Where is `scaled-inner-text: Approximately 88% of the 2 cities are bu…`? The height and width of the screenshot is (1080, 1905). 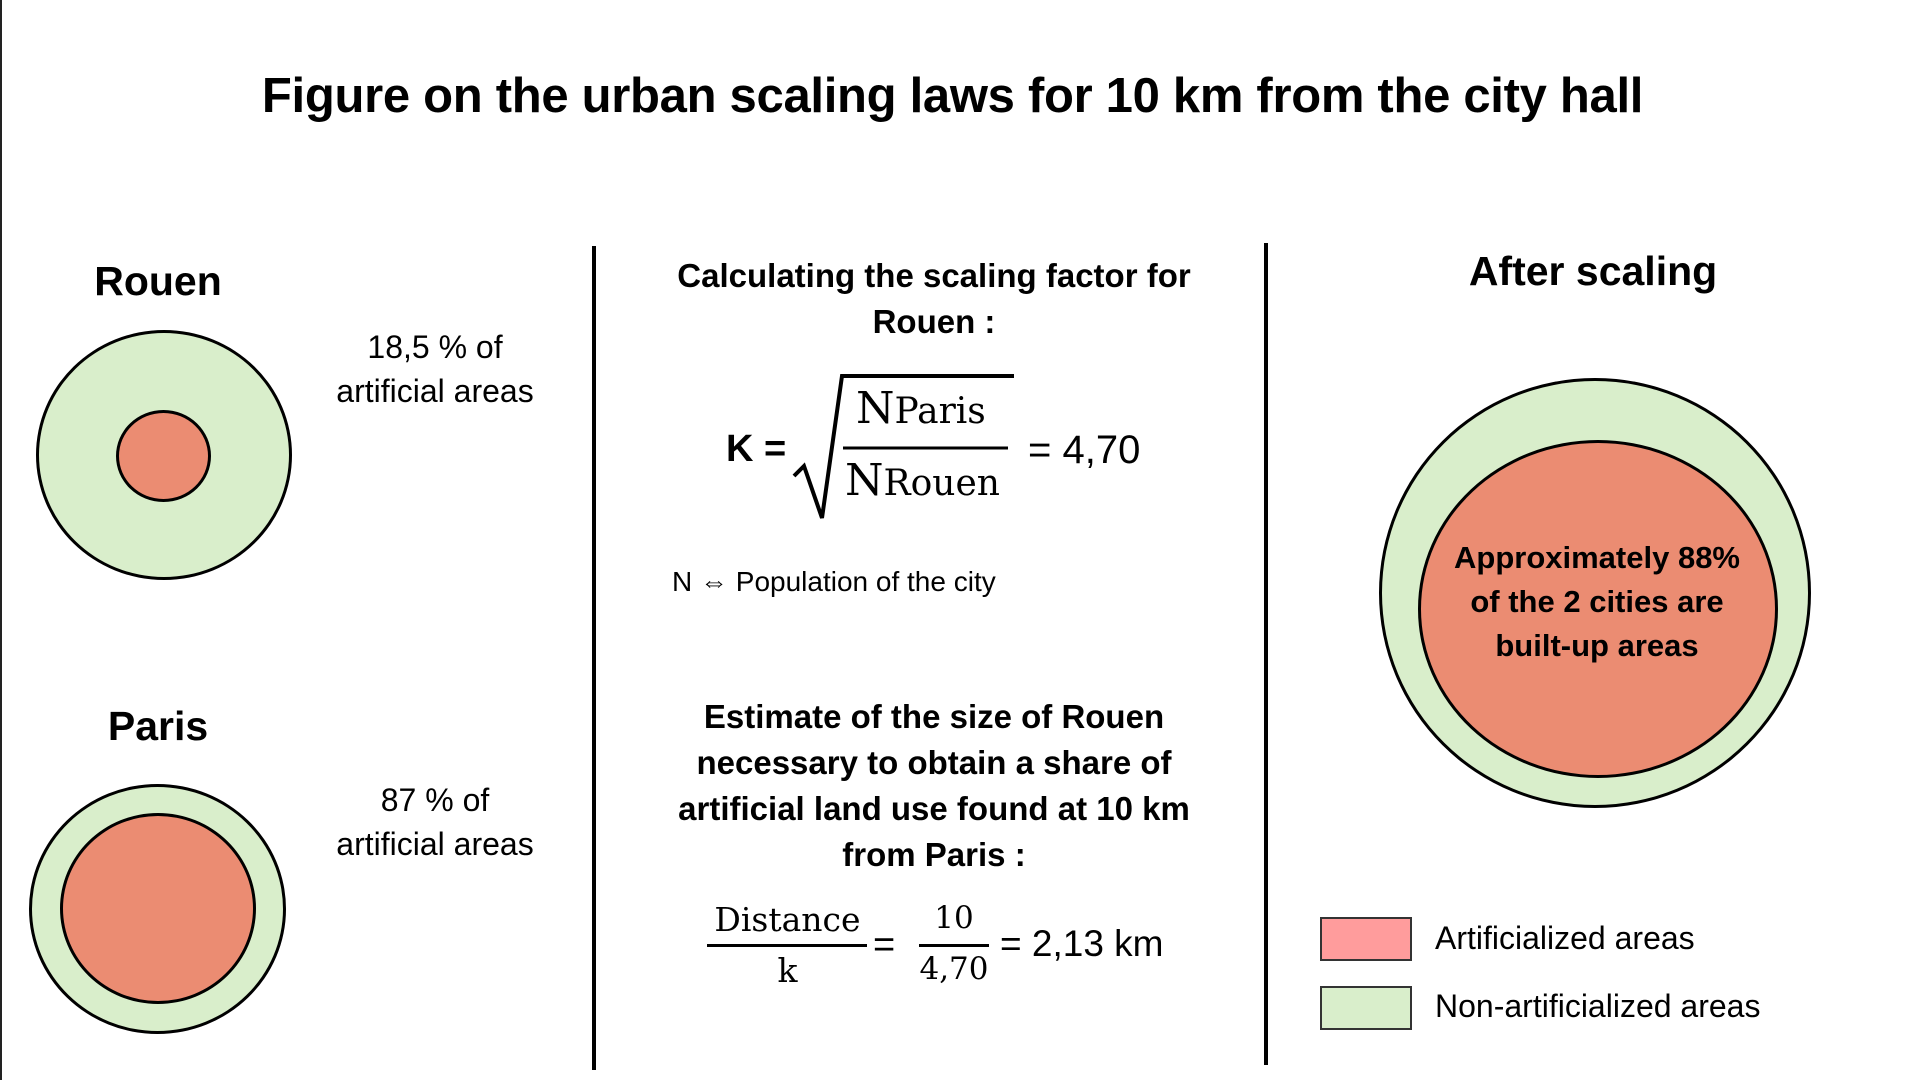 scaled-inner-text: Approximately 88% of the 2 cities are bu… is located at coordinates (1597, 602).